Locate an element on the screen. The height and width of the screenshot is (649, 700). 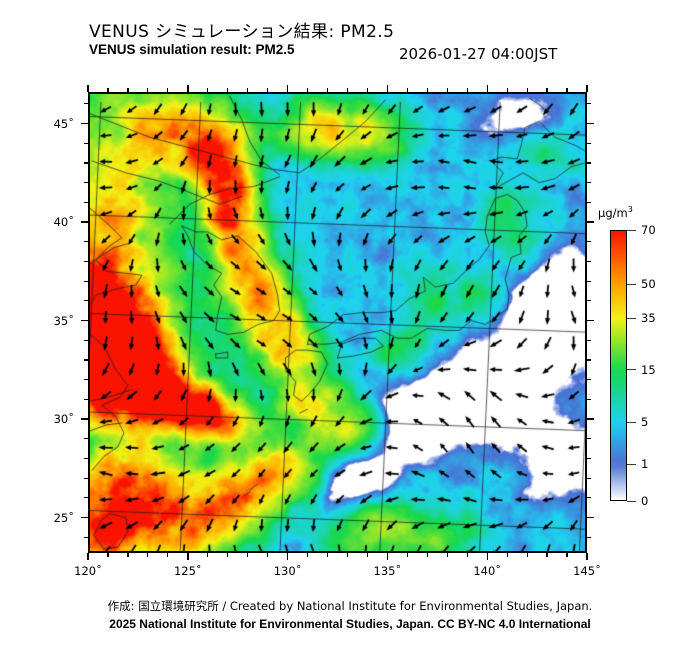
y-axis-label: 40˚ is located at coordinates (63, 222).